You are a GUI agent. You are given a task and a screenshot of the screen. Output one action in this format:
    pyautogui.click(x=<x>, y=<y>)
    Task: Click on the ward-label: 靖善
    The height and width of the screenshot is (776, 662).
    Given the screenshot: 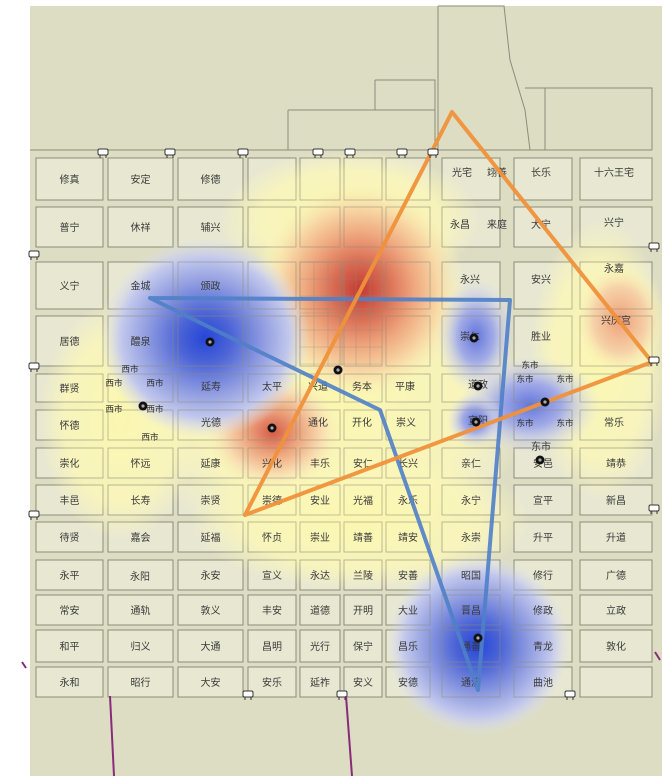 What is the action you would take?
    pyautogui.click(x=363, y=537)
    